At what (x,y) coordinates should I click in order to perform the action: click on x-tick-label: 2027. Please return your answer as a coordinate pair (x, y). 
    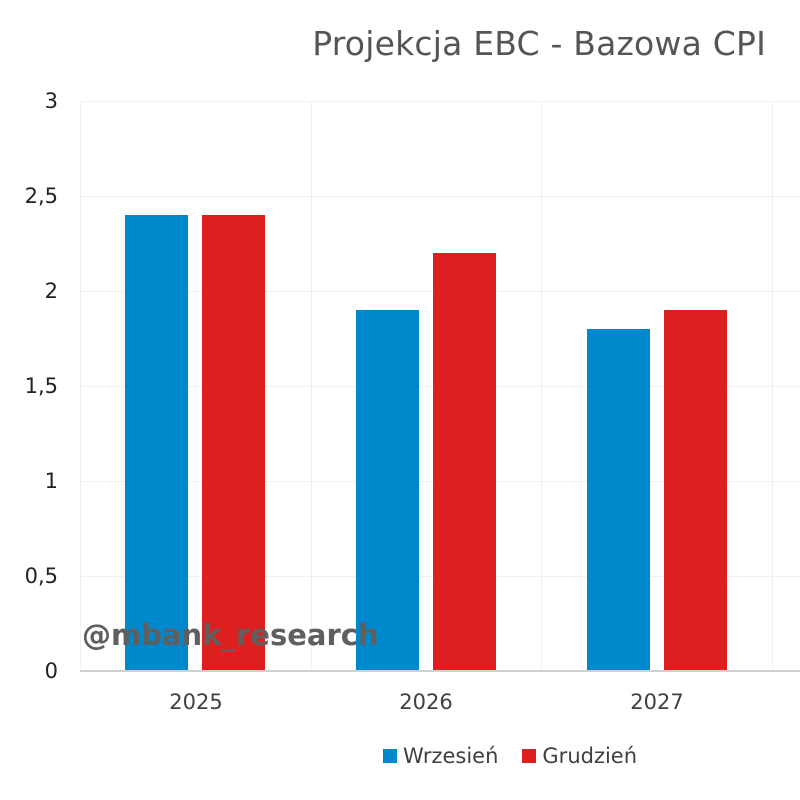
    Looking at the image, I should click on (657, 702).